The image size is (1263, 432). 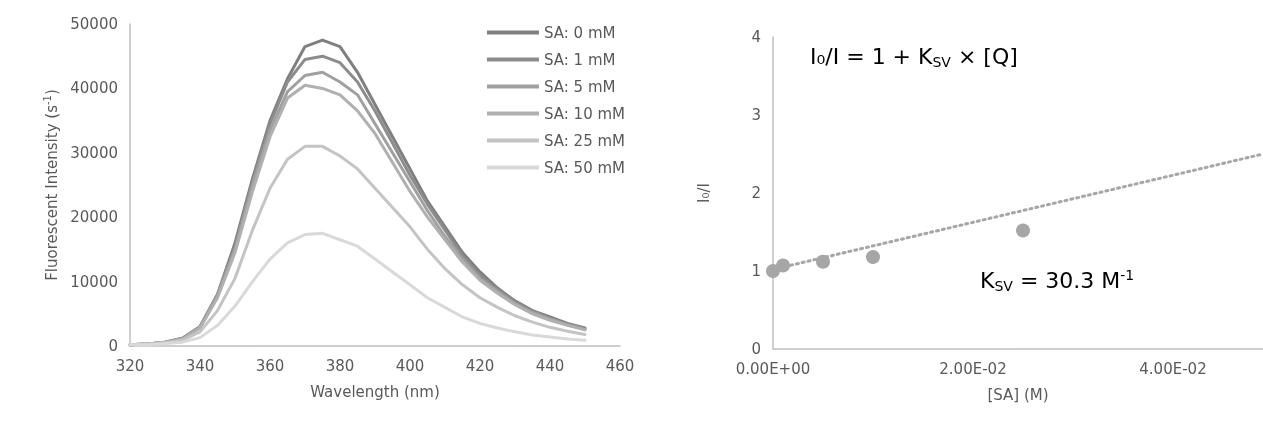 What do you see at coordinates (584, 167) in the screenshot?
I see `legend-label: SA: 50 mM` at bounding box center [584, 167].